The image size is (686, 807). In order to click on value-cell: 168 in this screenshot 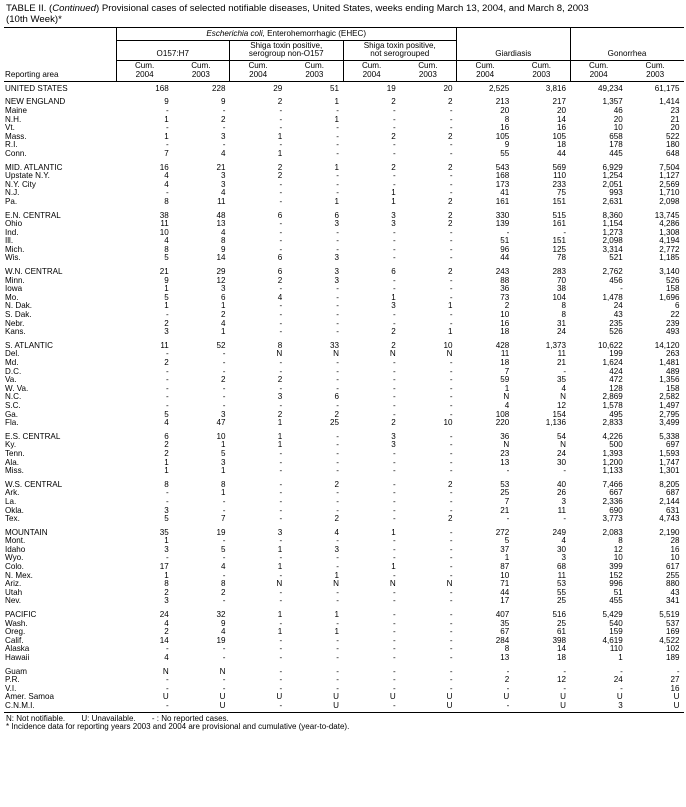, I will do `click(502, 176)`.